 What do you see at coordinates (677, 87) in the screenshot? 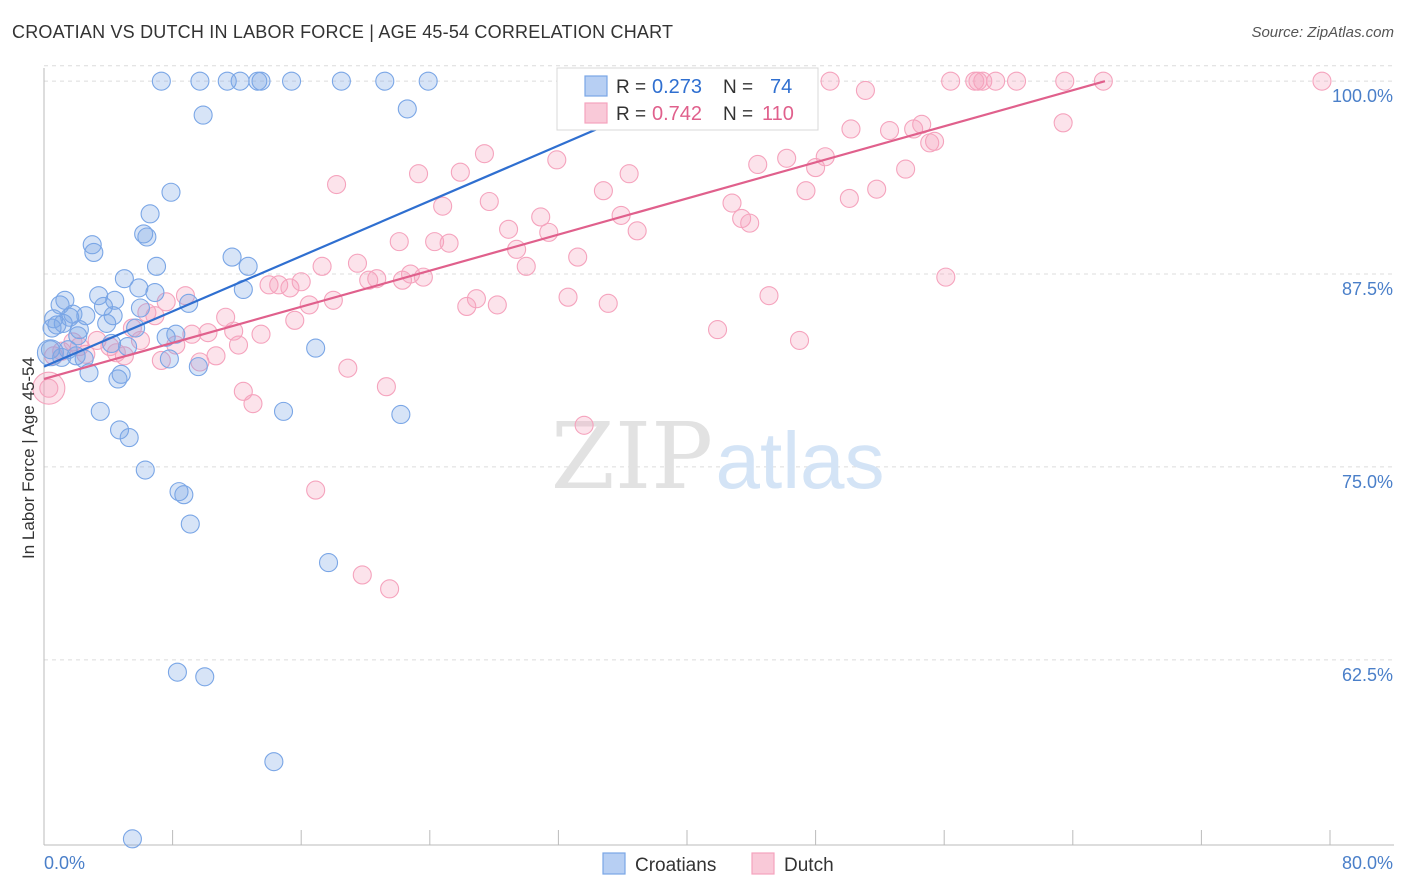
I see `legend-r-value-croatians: 0.273` at bounding box center [677, 87].